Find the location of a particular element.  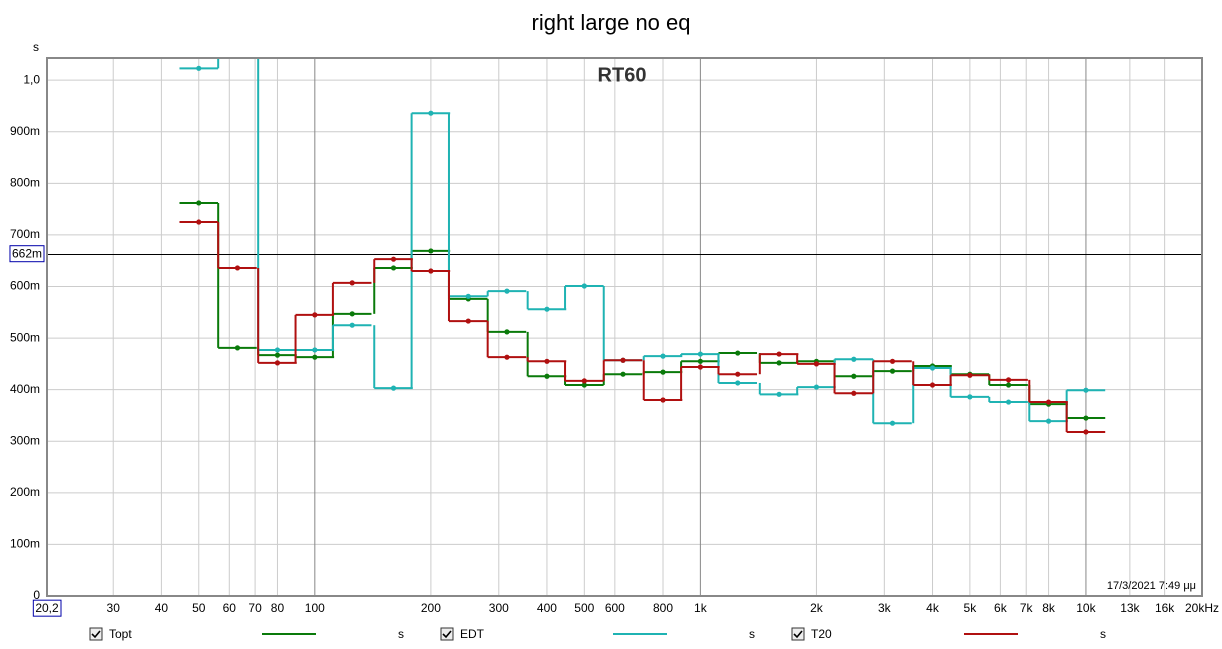

x-tick-label: 600 is located at coordinates (615, 608).